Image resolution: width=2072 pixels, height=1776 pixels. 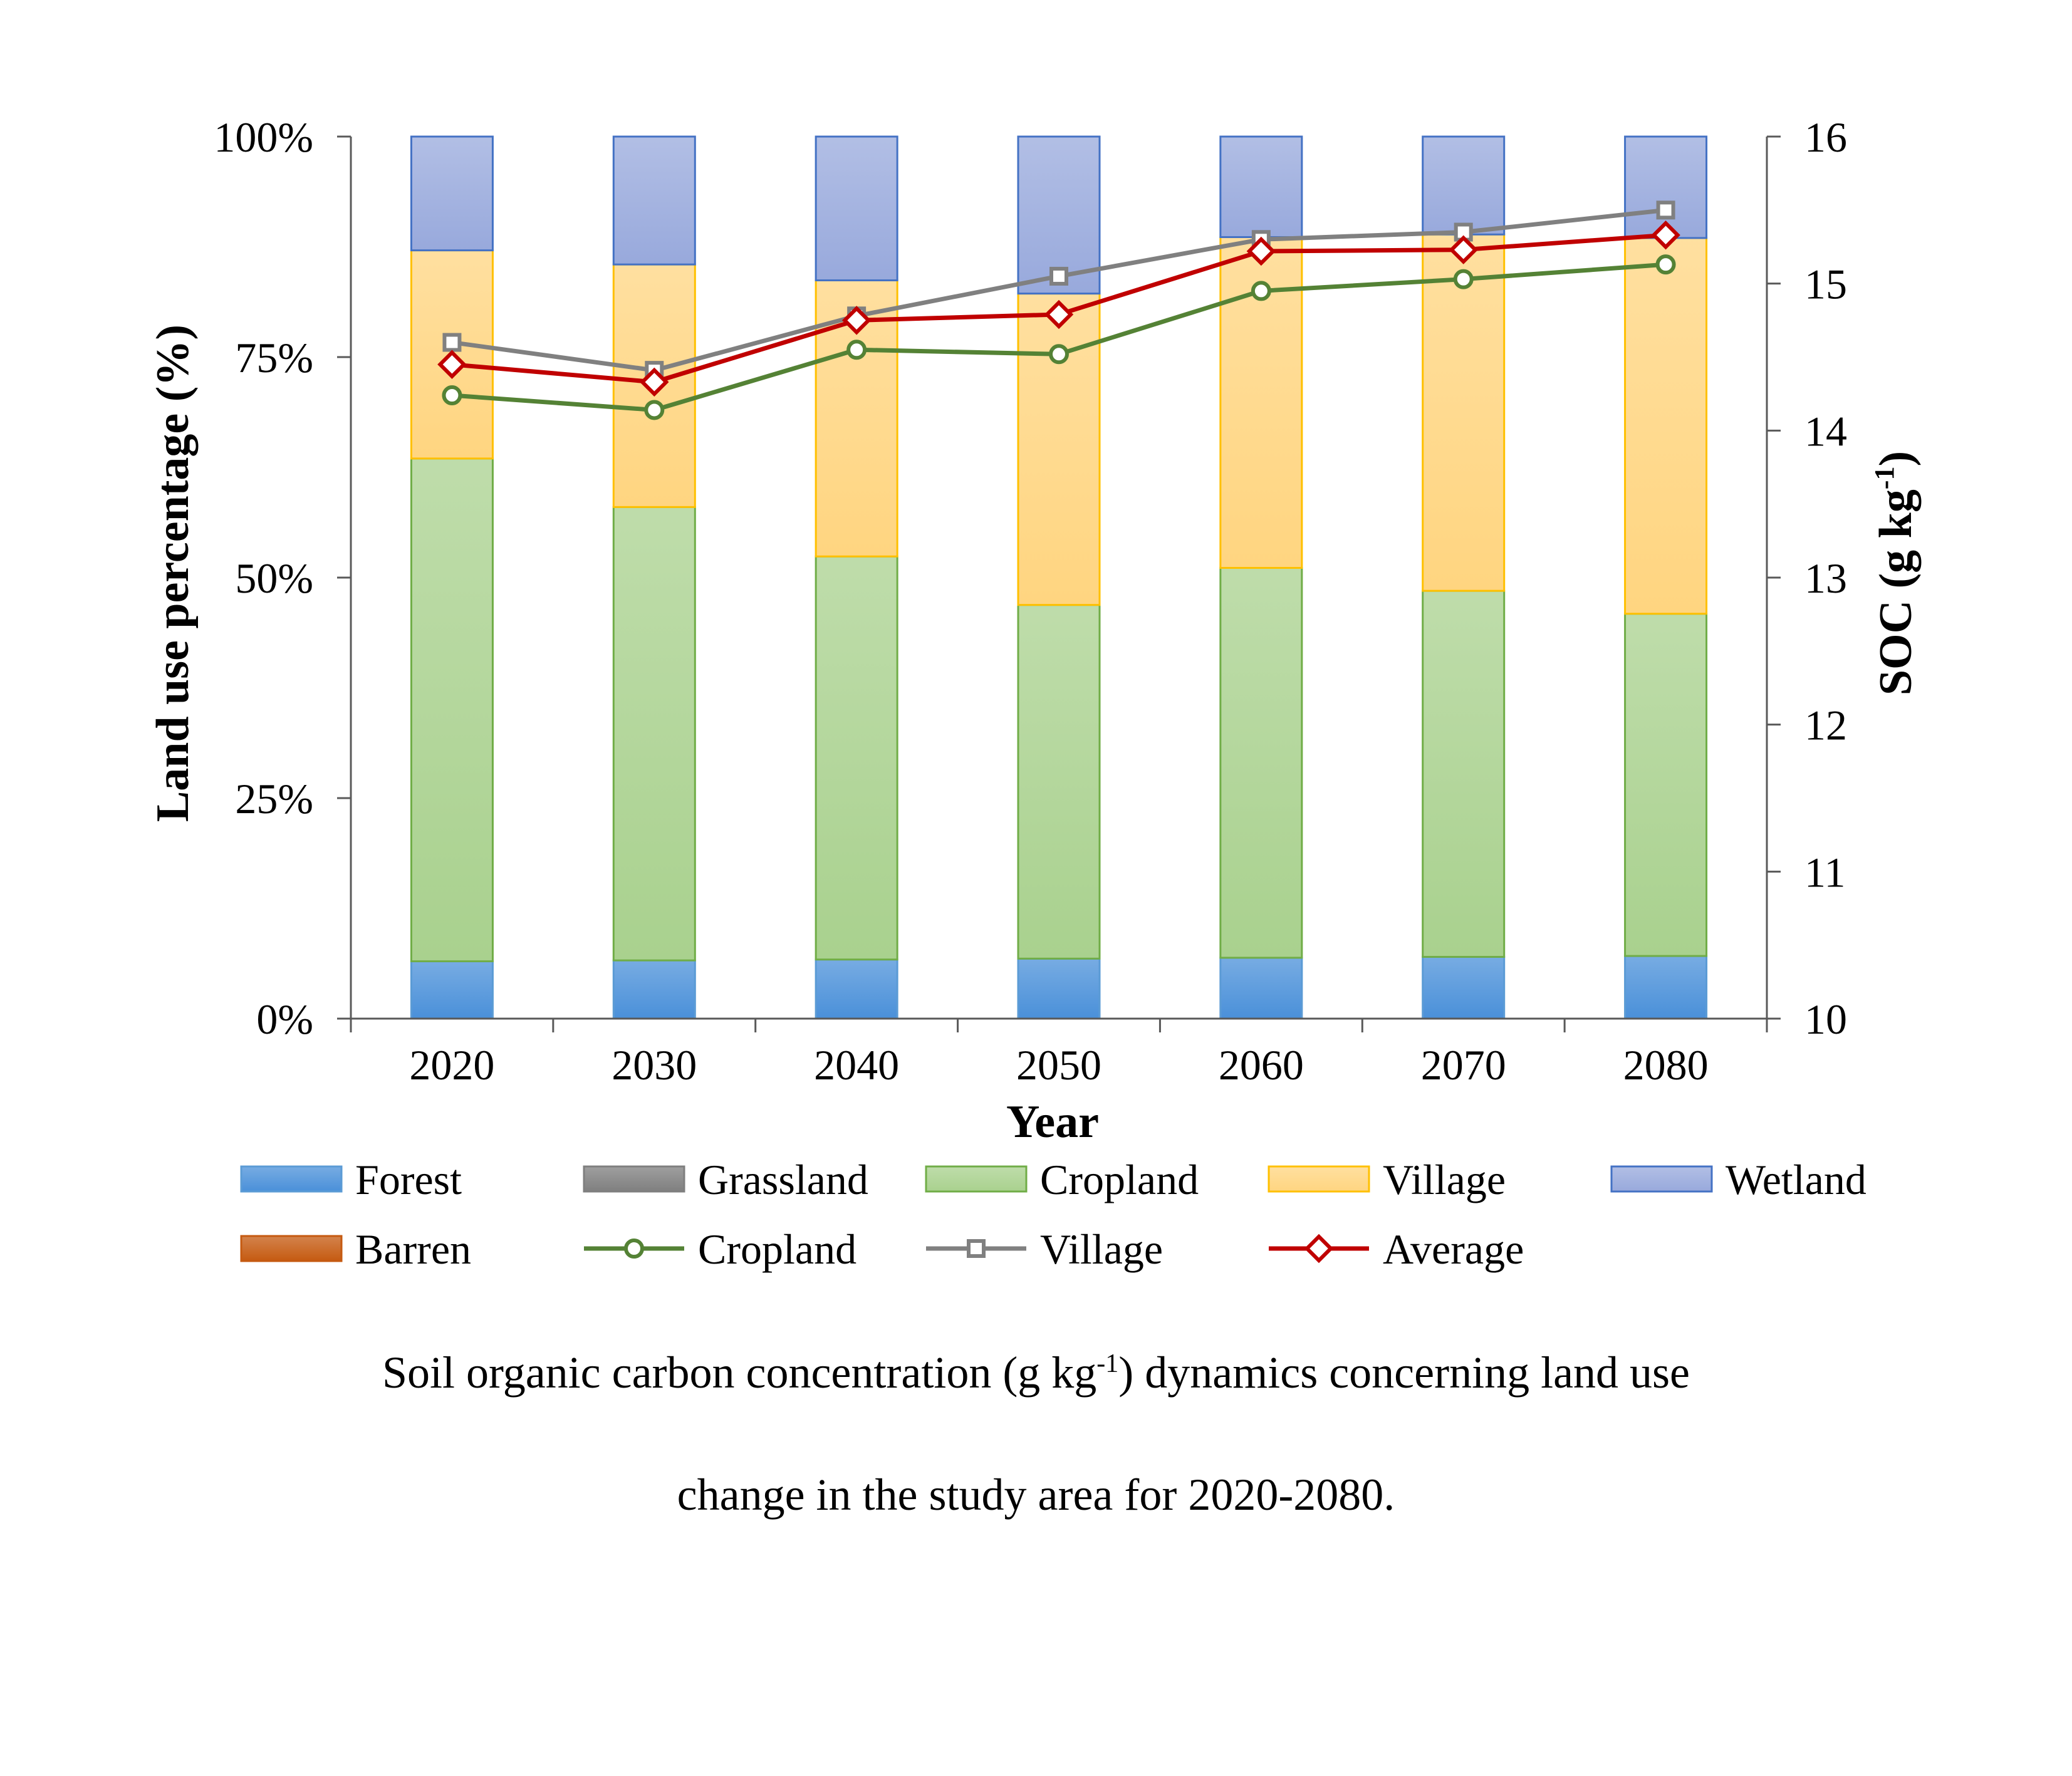 What do you see at coordinates (1319, 1179) in the screenshot?
I see `legend-swatch-village` at bounding box center [1319, 1179].